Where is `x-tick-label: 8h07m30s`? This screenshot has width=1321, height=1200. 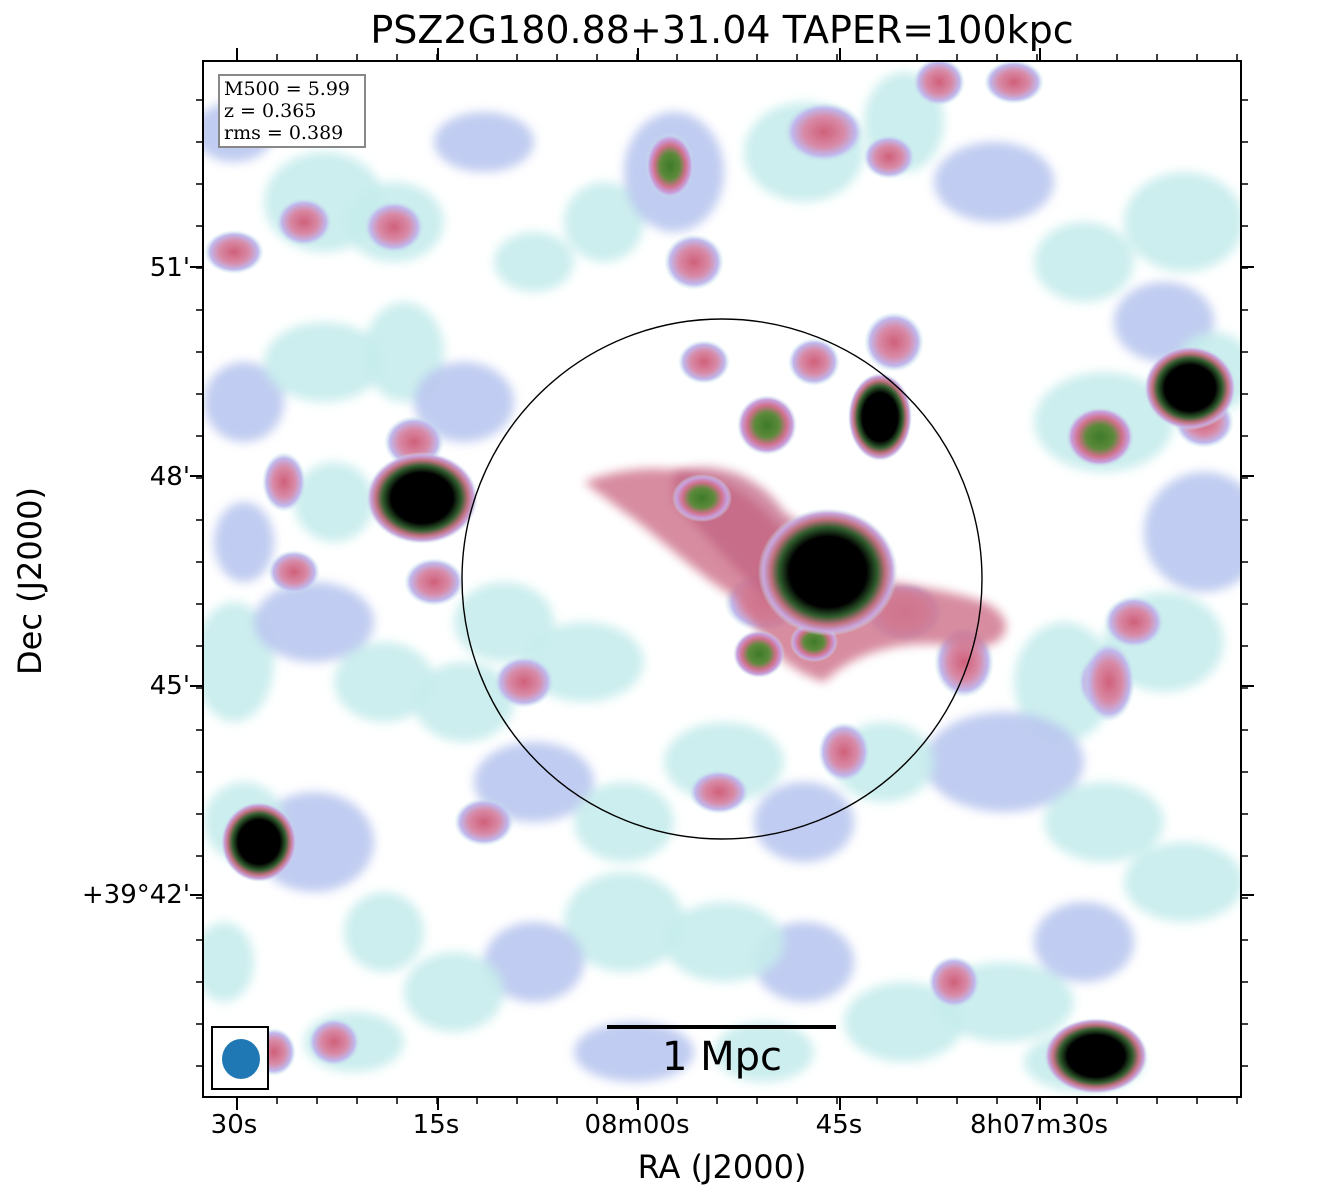
x-tick-label: 8h07m30s is located at coordinates (1039, 1125).